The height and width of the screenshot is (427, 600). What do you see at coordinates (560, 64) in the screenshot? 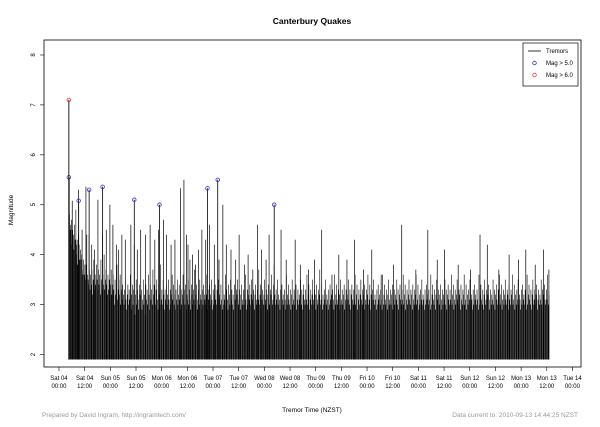
I see `legend-label: Mag > 5.0` at bounding box center [560, 64].